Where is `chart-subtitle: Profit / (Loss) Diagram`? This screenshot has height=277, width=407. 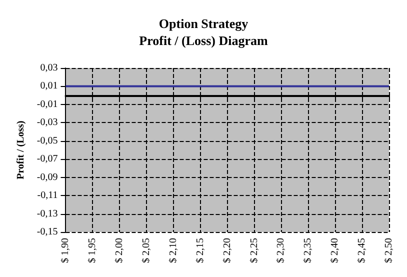 chart-subtitle: Profit / (Loss) Diagram is located at coordinates (203, 40).